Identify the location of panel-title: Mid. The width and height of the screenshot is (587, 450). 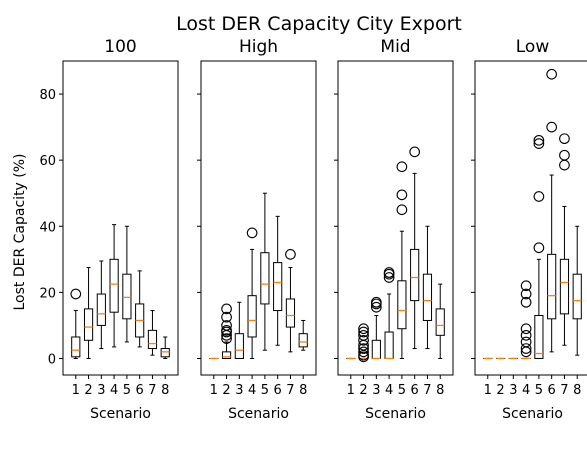
(395, 47).